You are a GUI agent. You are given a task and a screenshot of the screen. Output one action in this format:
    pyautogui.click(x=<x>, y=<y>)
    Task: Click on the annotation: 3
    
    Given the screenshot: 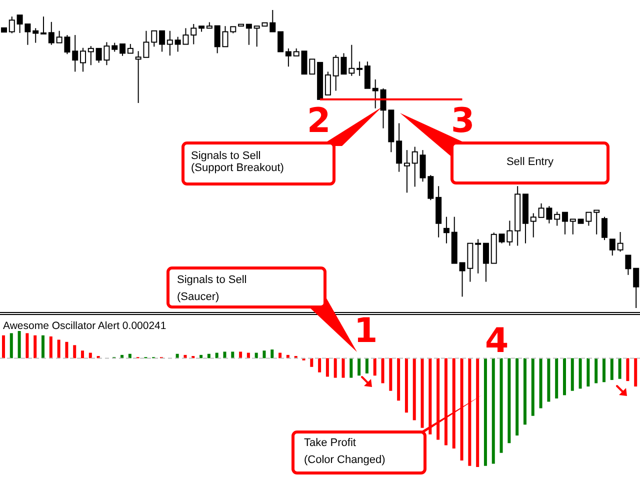 What is the action you would take?
    pyautogui.click(x=463, y=121)
    